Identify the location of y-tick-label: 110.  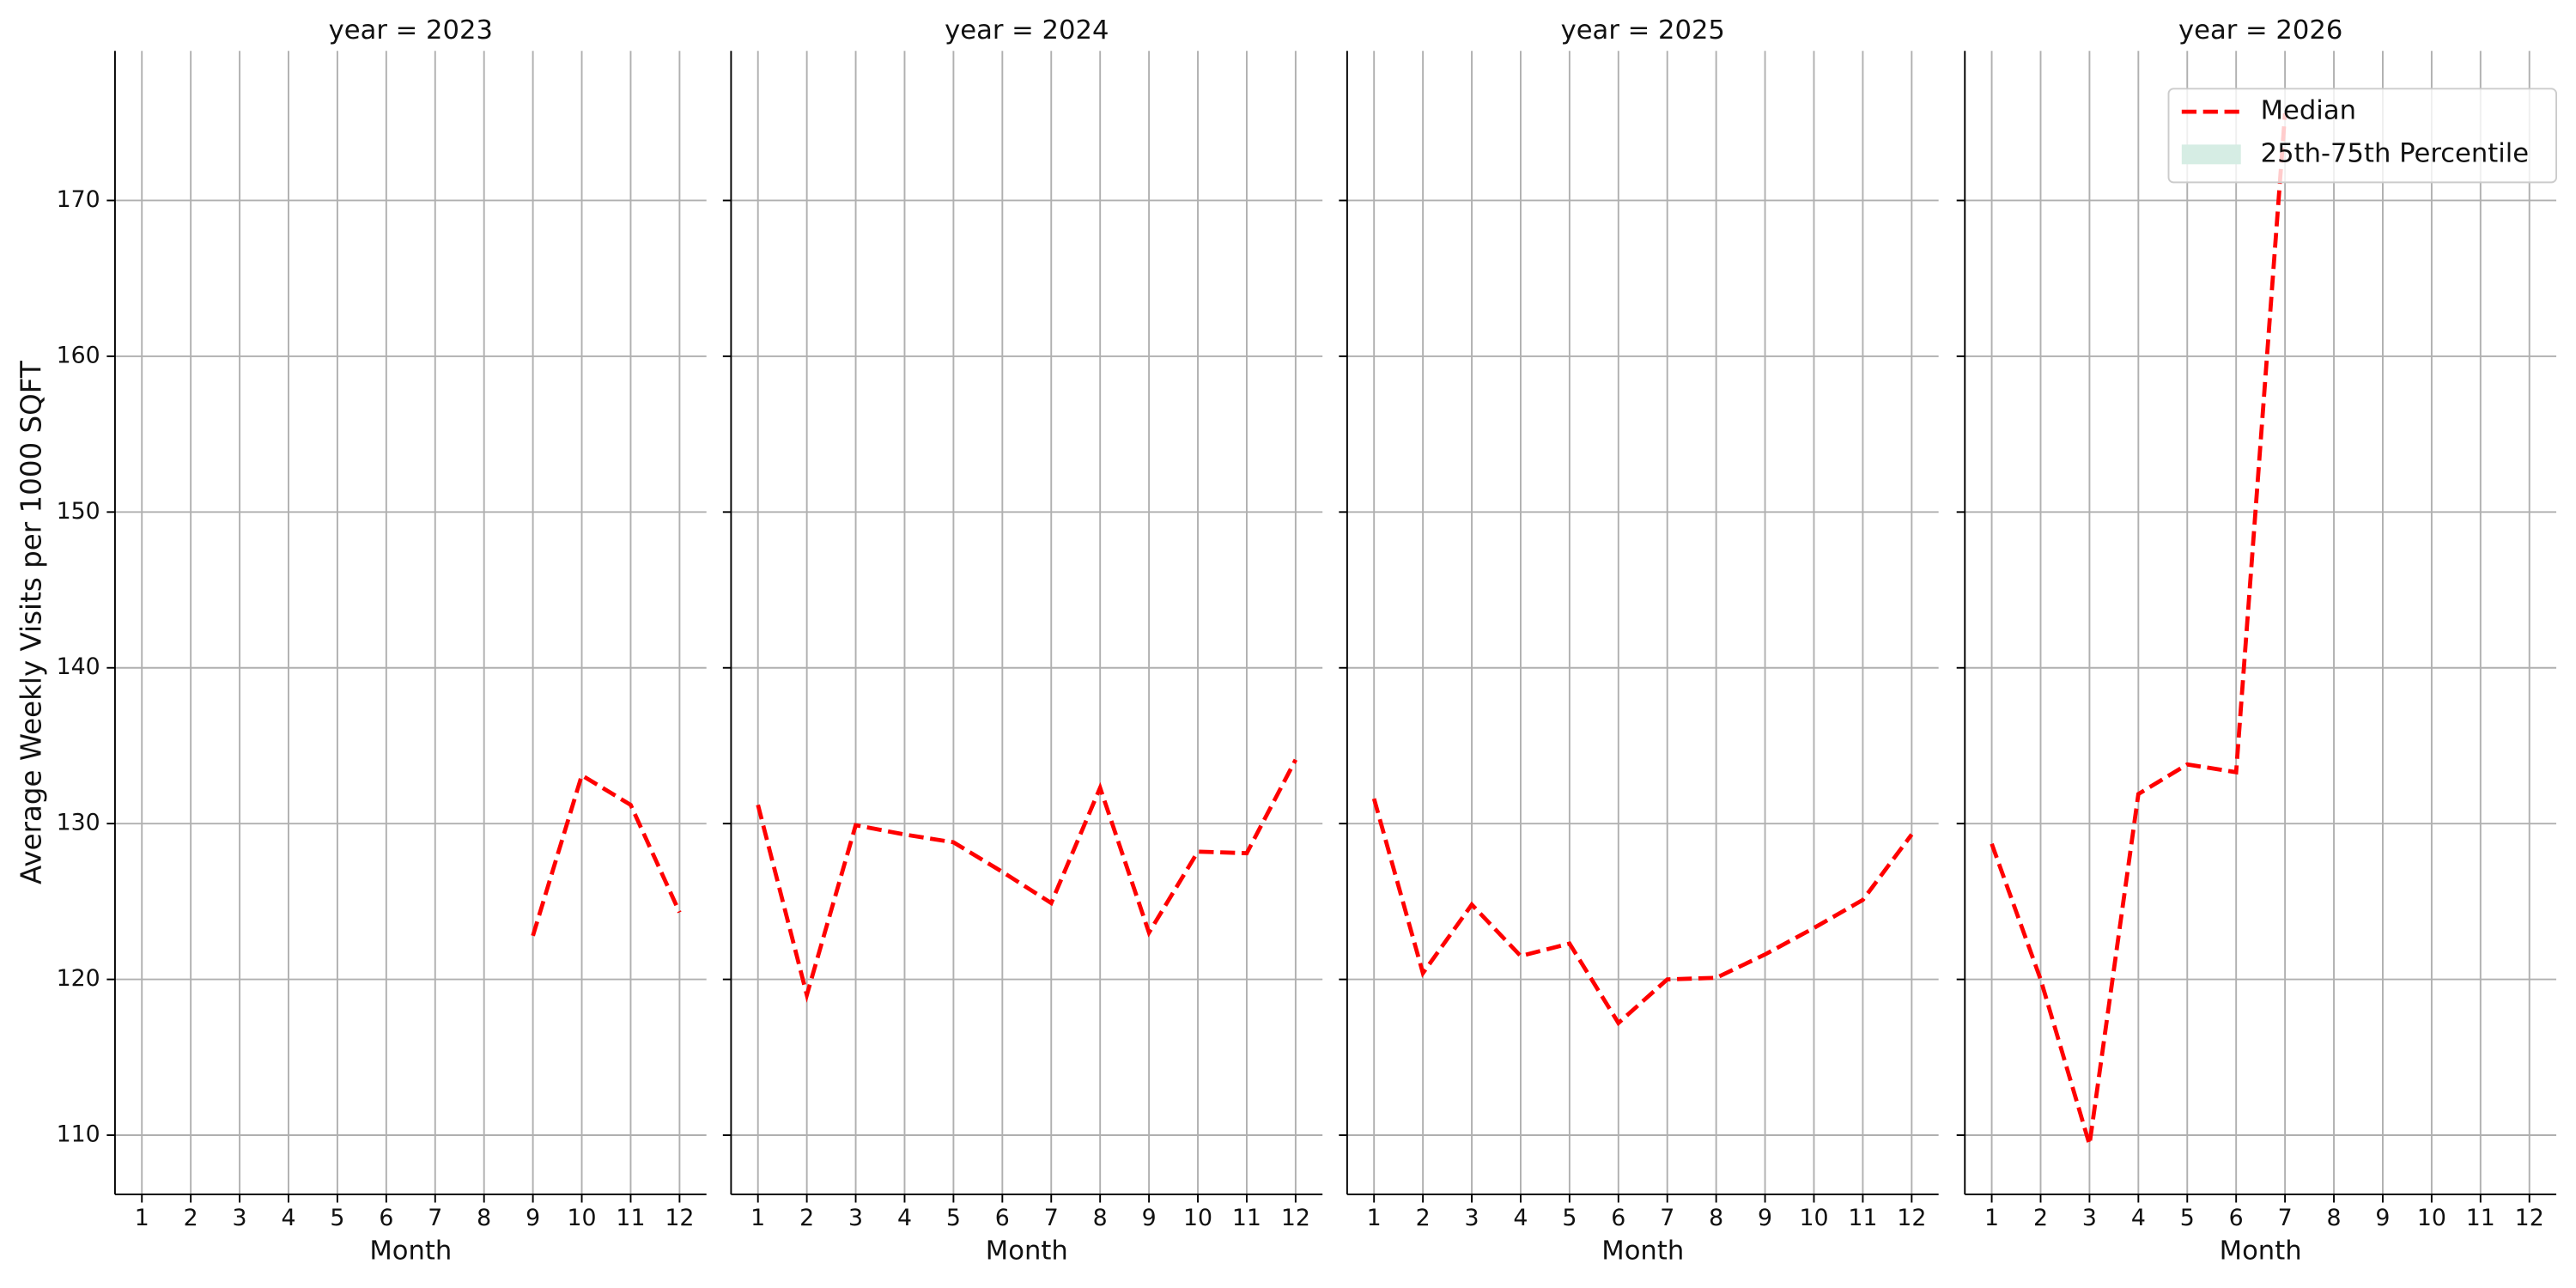
(78, 1134).